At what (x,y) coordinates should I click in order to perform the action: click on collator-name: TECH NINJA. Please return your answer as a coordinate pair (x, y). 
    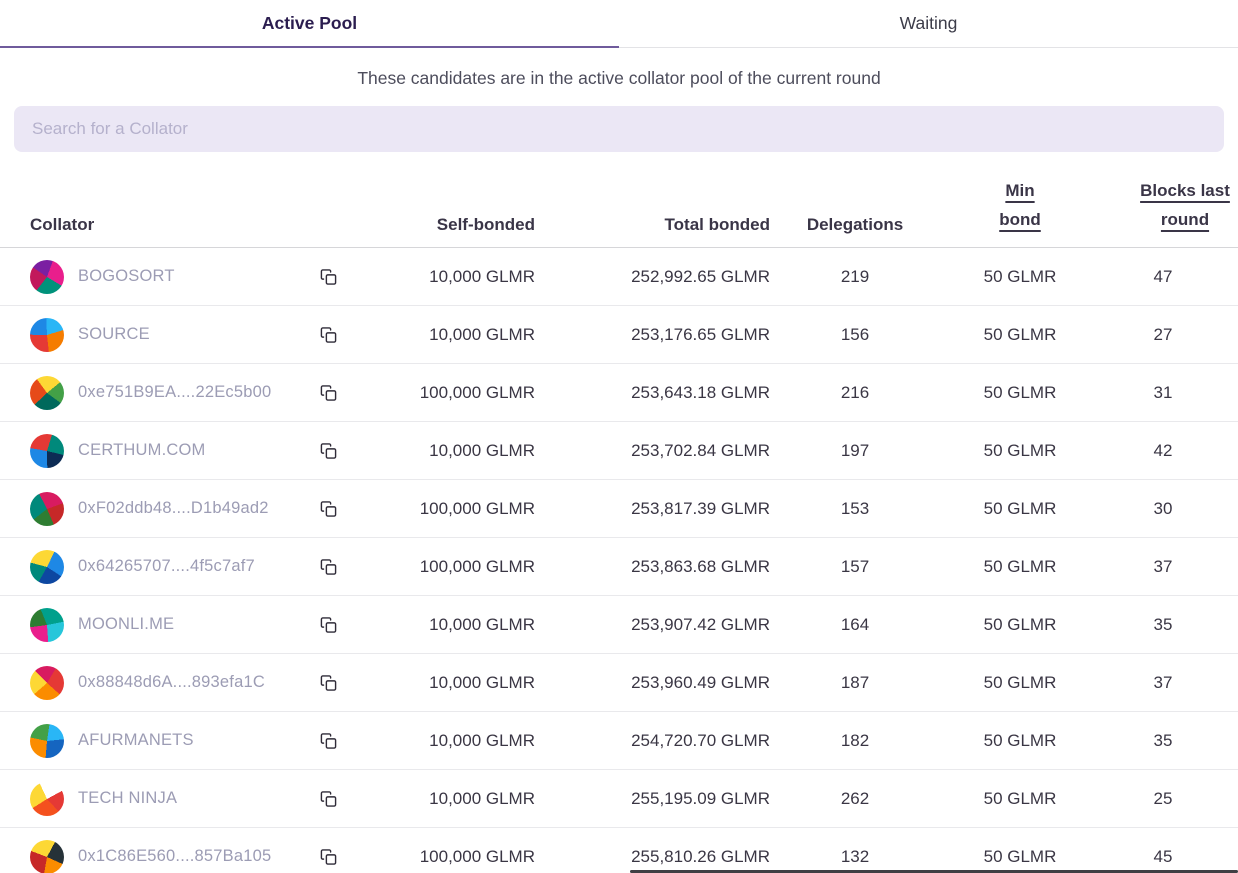
    Looking at the image, I should click on (128, 798).